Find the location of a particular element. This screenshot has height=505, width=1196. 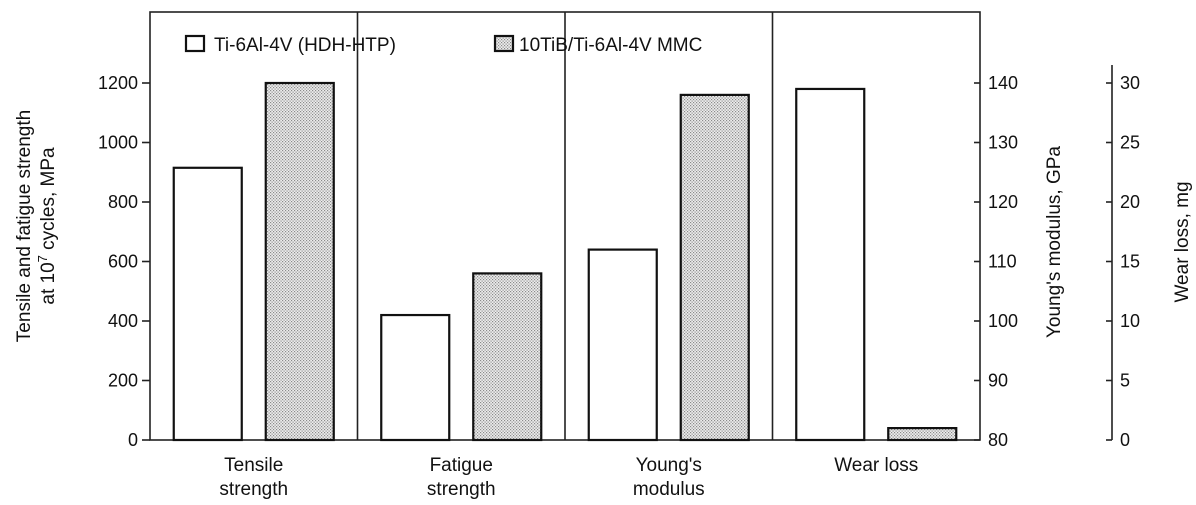

legend: Ti-6Al-4V (HDH-HTP) 10TiB/Ti-6Al-4V MMC is located at coordinates (443, 45).